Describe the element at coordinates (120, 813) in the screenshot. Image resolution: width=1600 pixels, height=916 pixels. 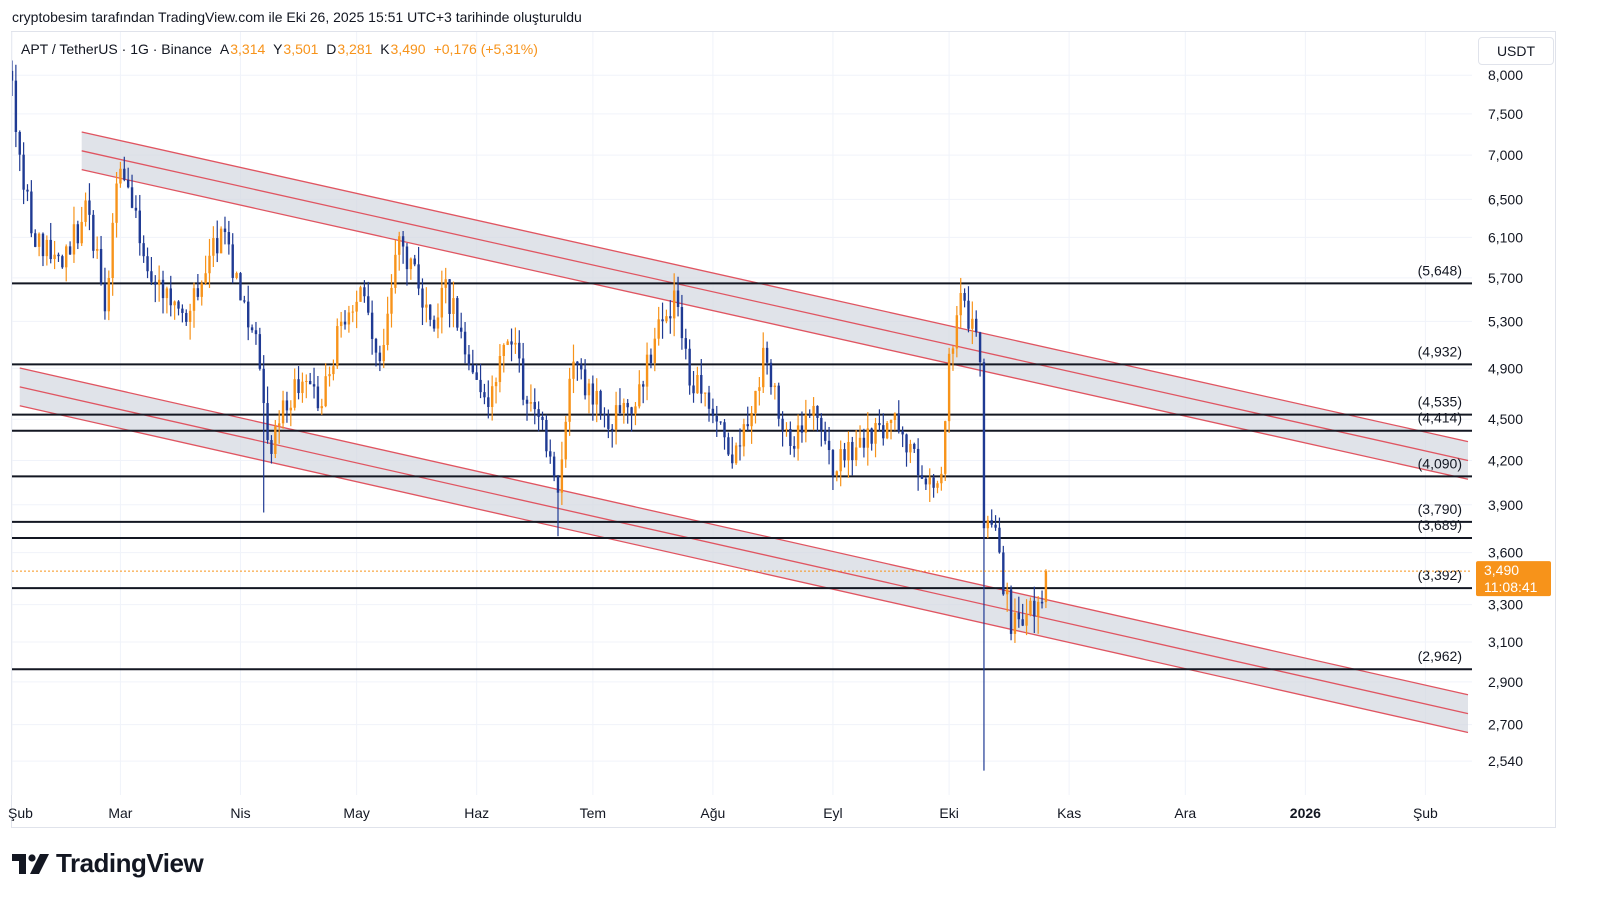
I see `x-tick-label: Mar` at that location.